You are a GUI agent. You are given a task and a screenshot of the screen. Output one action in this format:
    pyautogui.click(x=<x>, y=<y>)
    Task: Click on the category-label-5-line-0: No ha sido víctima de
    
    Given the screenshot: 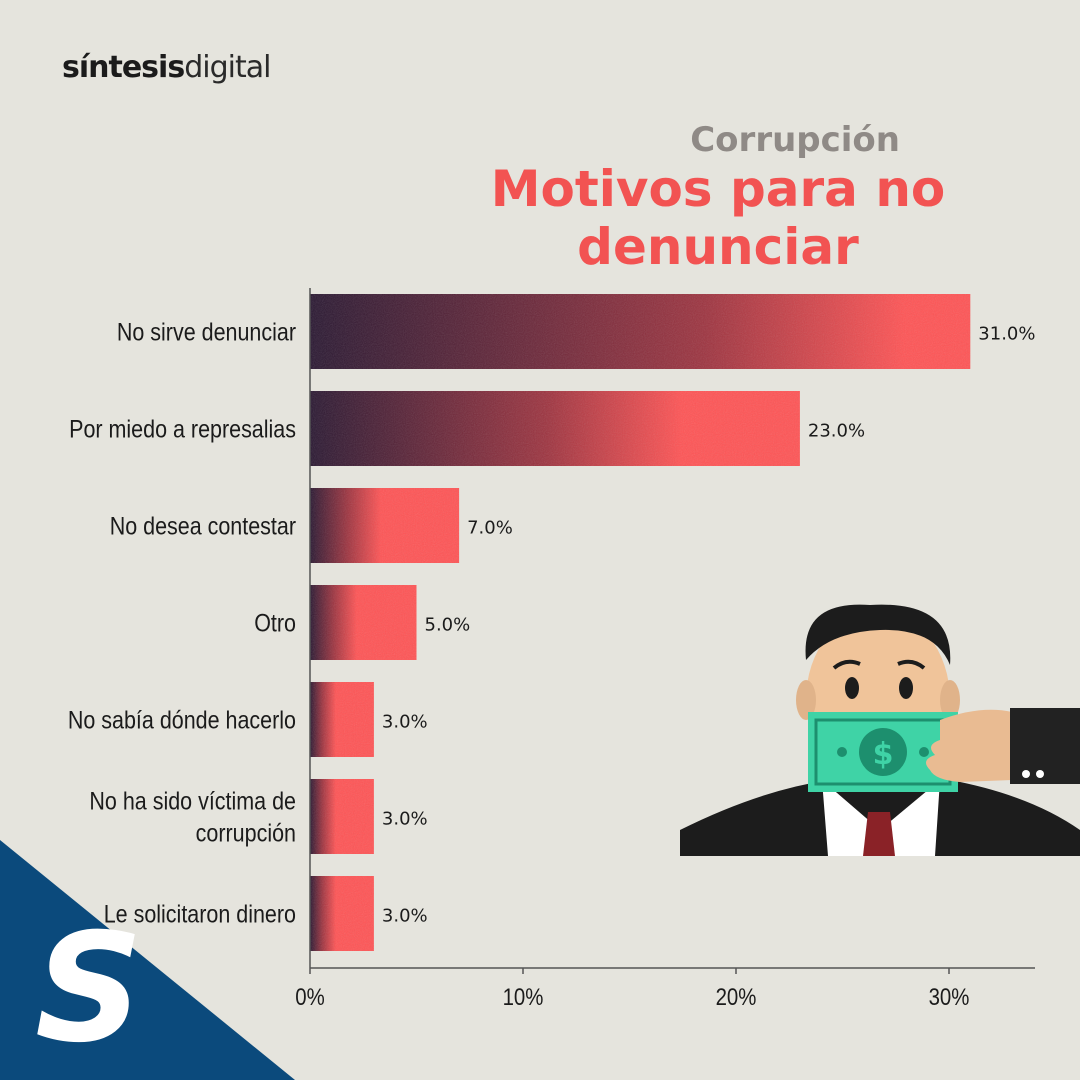 What is the action you would take?
    pyautogui.click(x=192, y=801)
    